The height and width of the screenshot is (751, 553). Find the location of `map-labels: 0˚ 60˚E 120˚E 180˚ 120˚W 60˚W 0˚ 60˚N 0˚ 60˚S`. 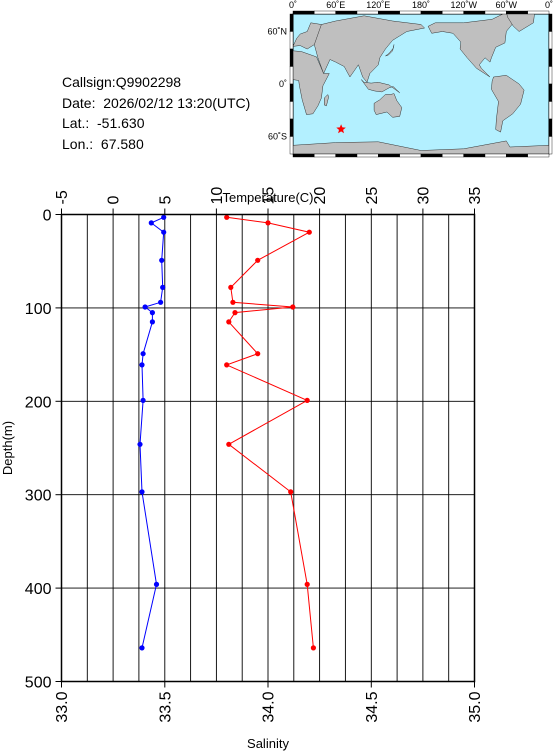

map-labels: 0˚ 60˚E 120˚E 180˚ 120˚W 60˚W 0˚ 60˚N 0˚ 60˚S is located at coordinates (410, 71).